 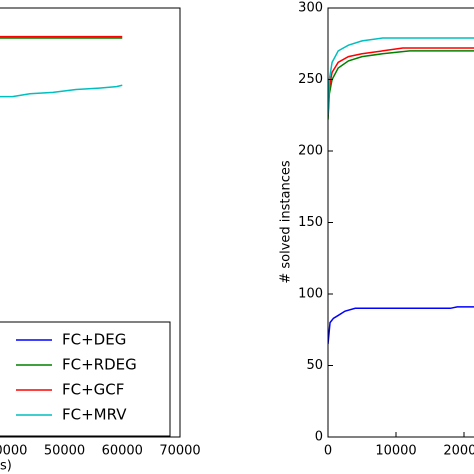 What do you see at coordinates (64, 451) in the screenshot?
I see `x-tick-label: 50000` at bounding box center [64, 451].